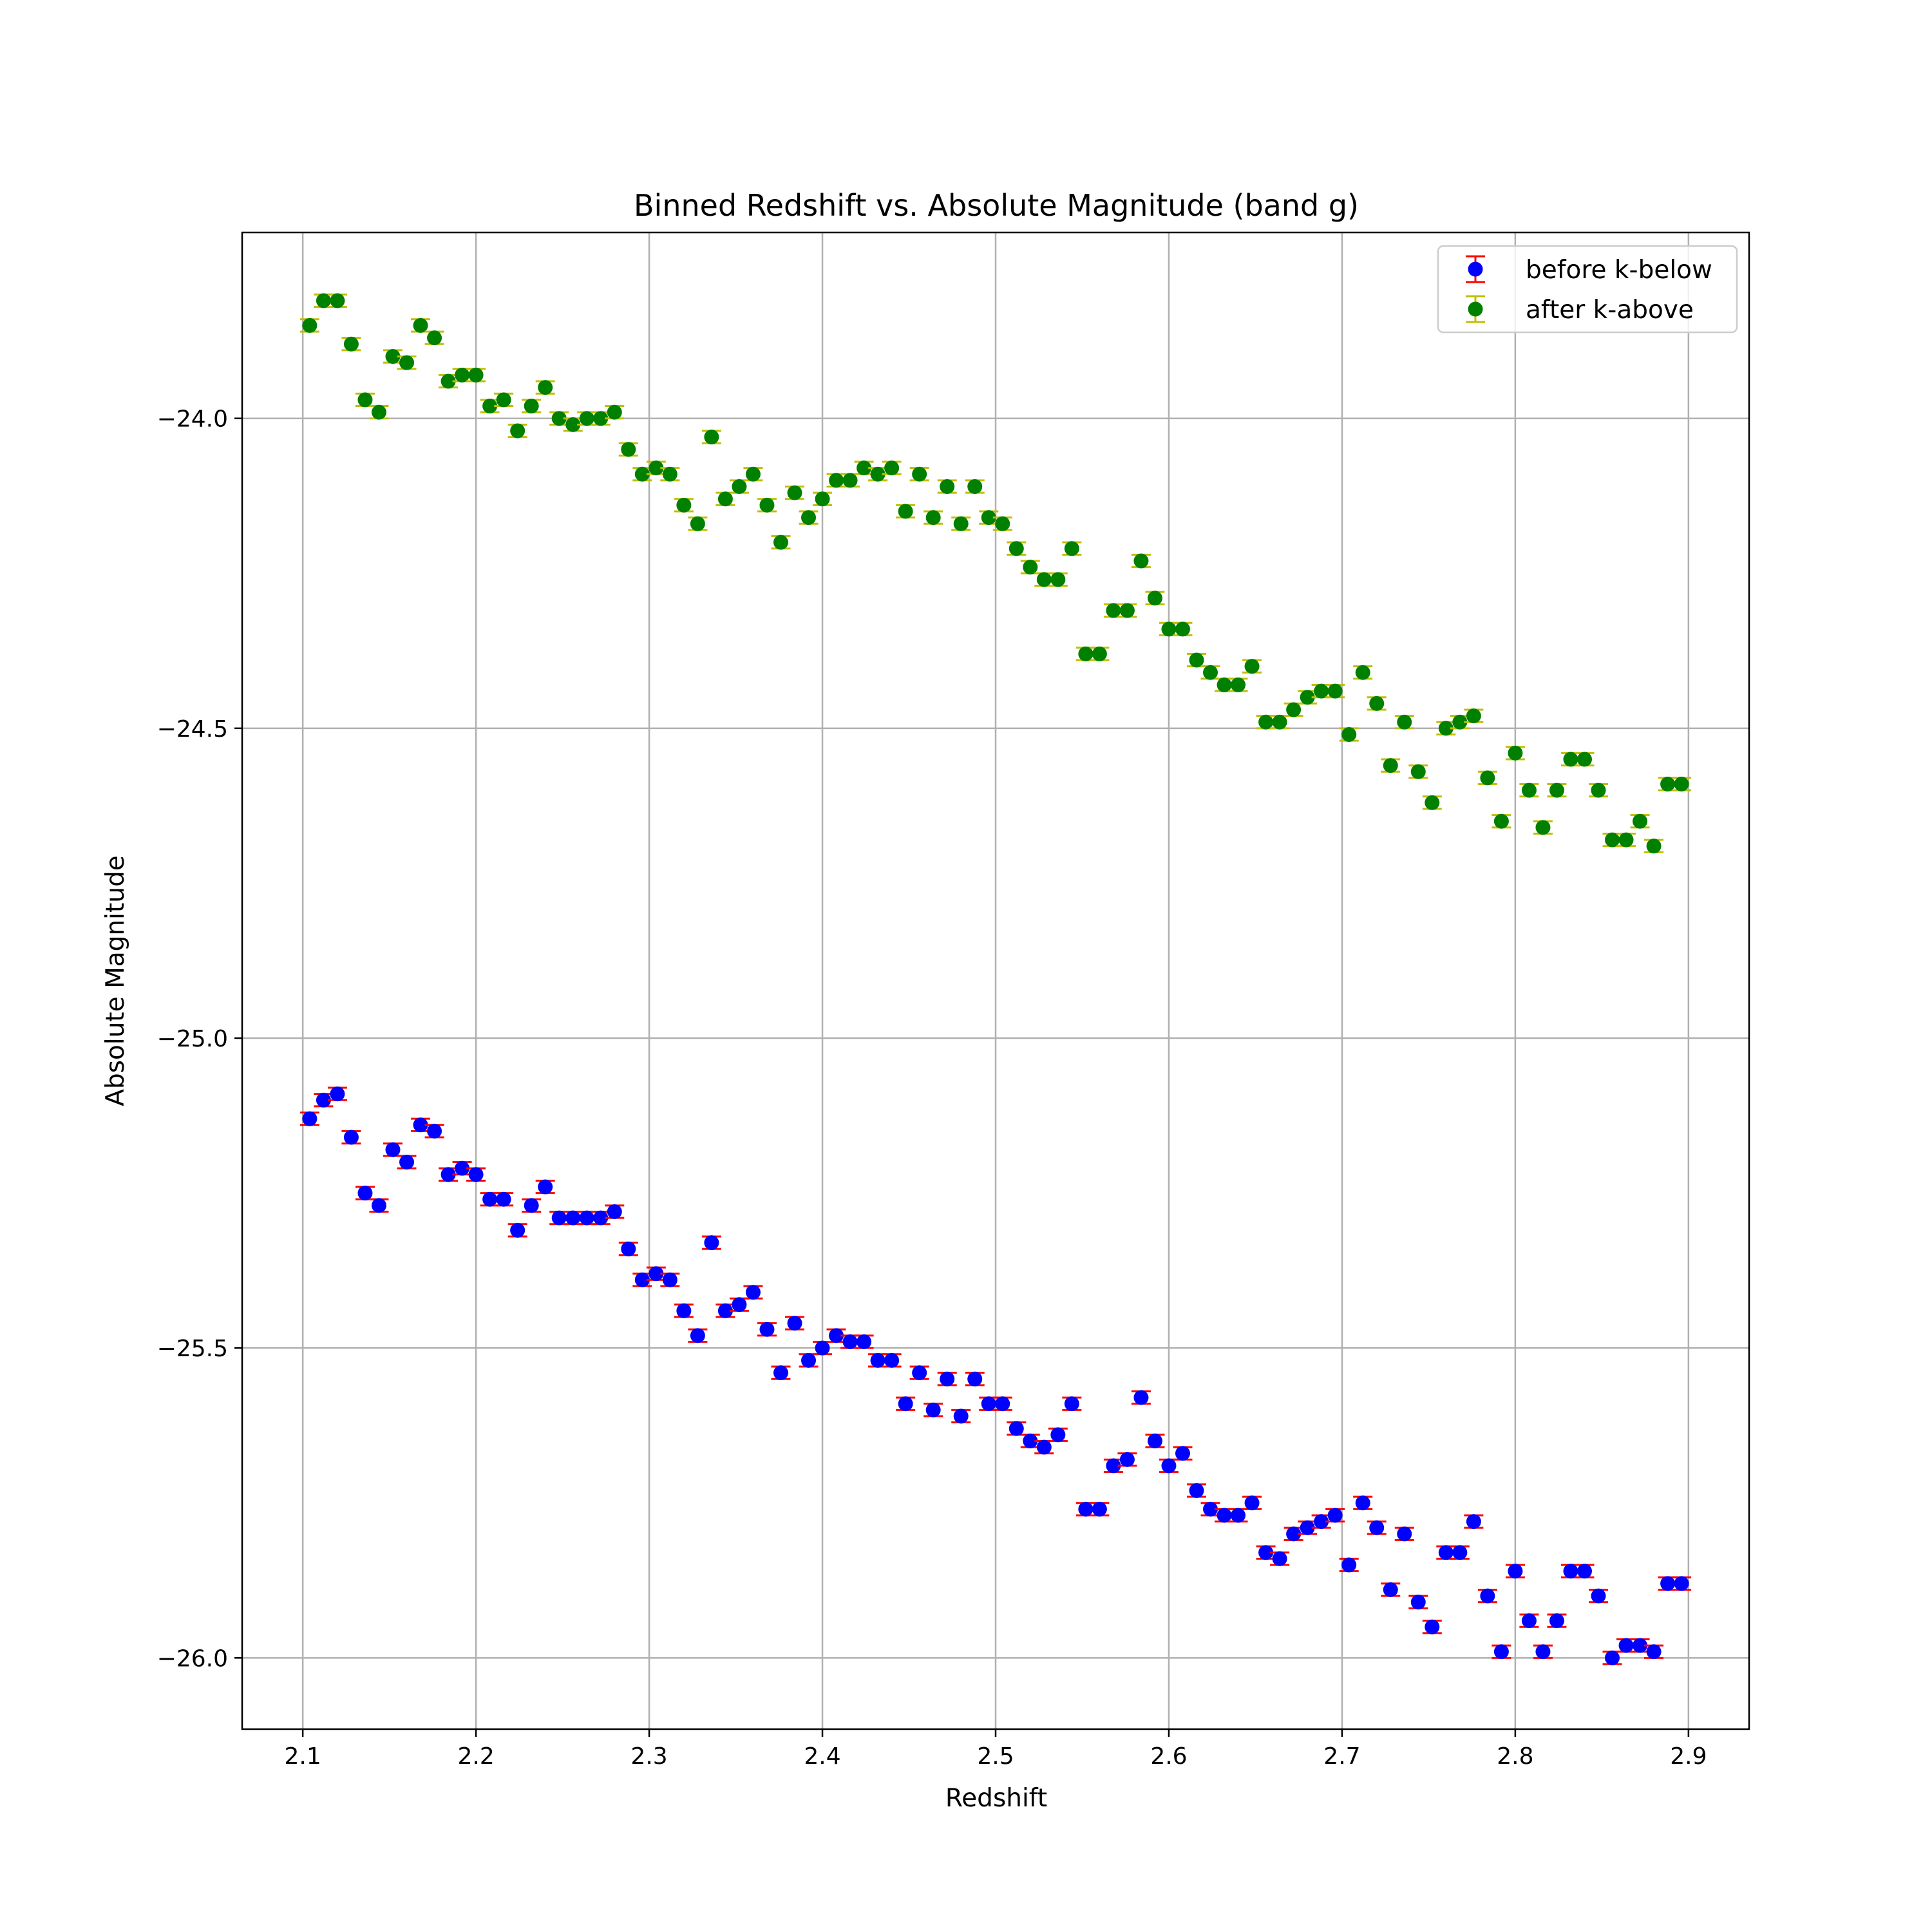 The image size is (1932, 1932). What do you see at coordinates (192, 1349) in the screenshot?
I see `y-tick-label: −25.5` at bounding box center [192, 1349].